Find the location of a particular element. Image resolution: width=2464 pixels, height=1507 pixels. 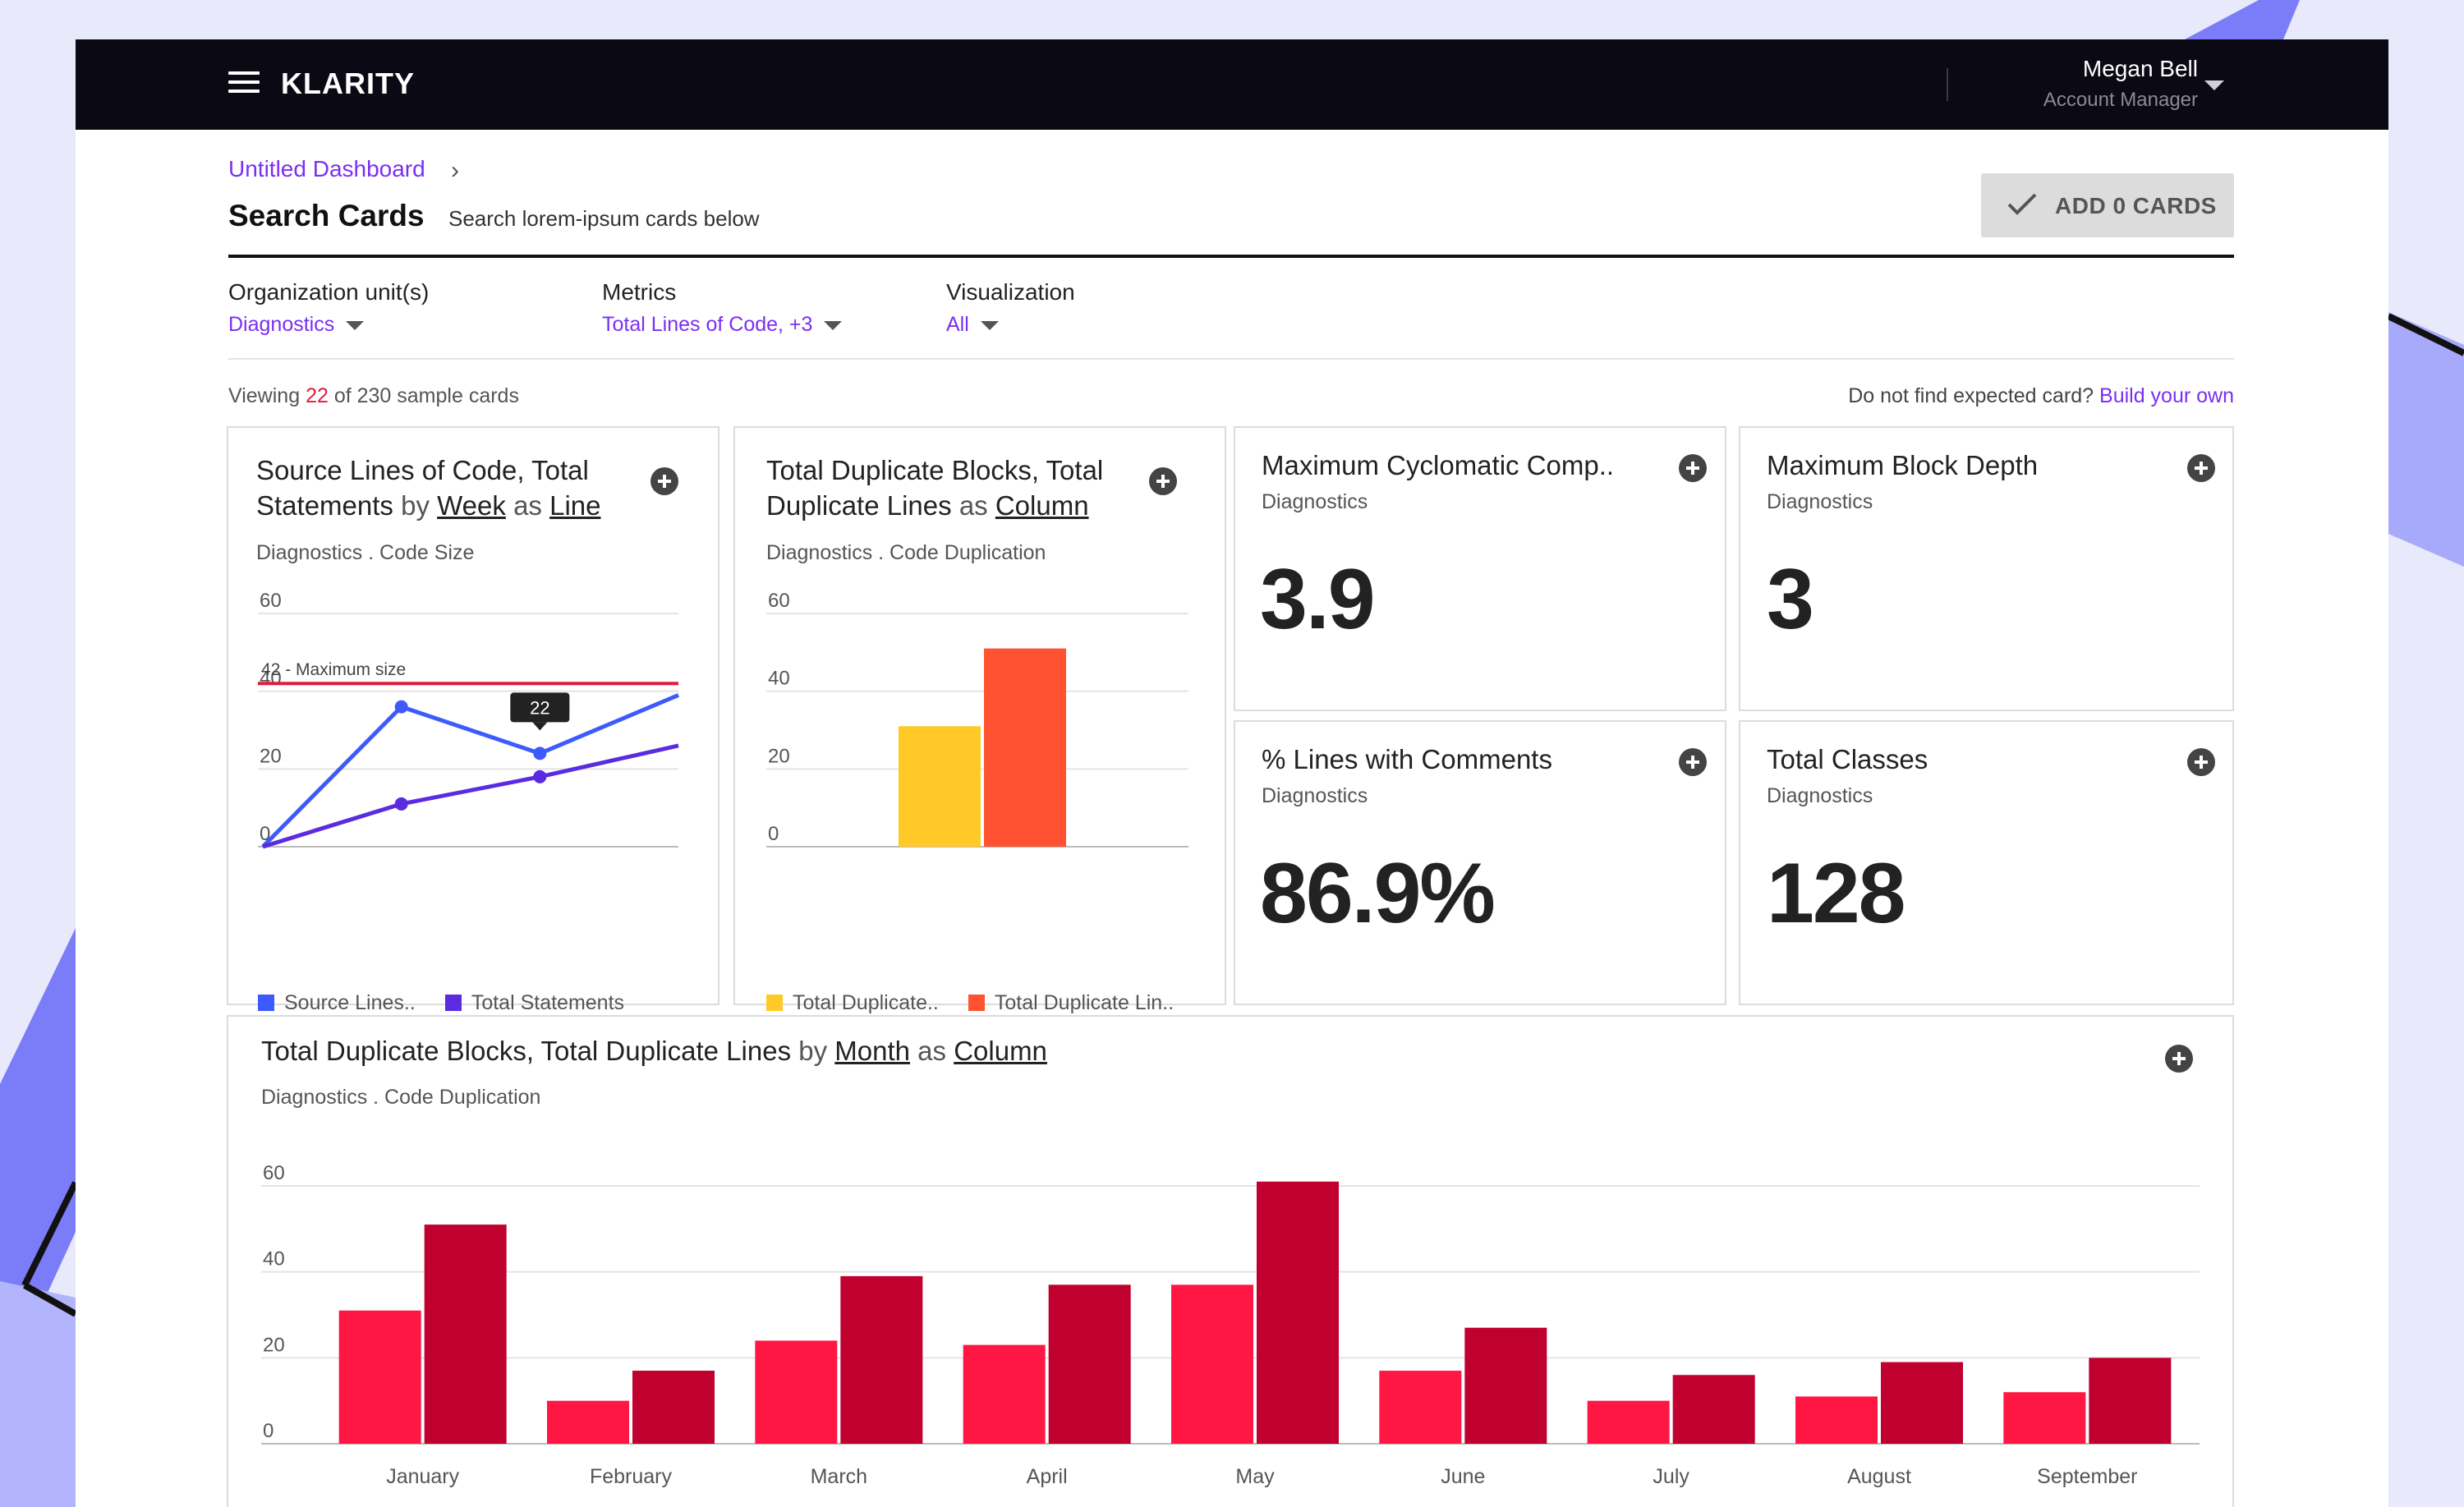

kpi-value: 128 is located at coordinates (1836, 894).